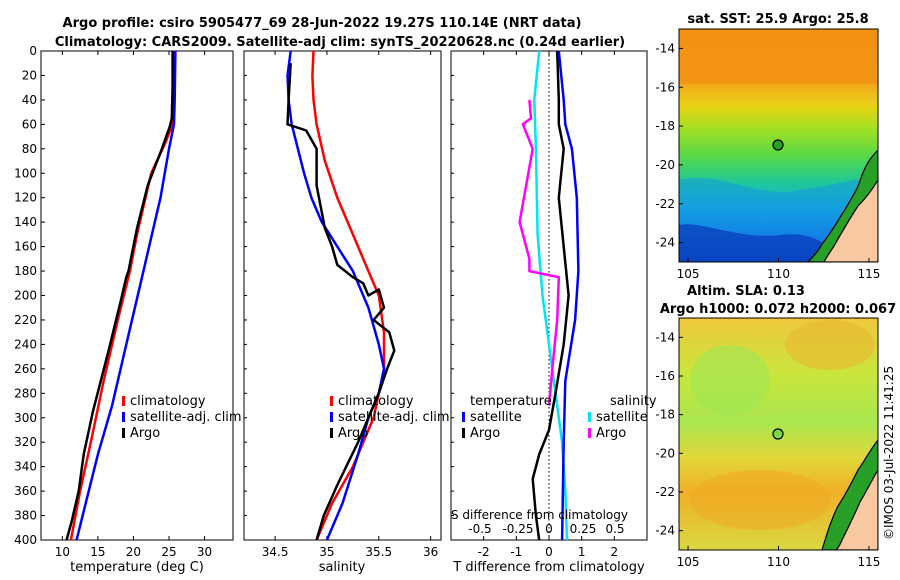 This screenshot has height=580, width=900. I want to click on salinity-legend: climatology satellite-adj. clim Argo, so click(390, 417).